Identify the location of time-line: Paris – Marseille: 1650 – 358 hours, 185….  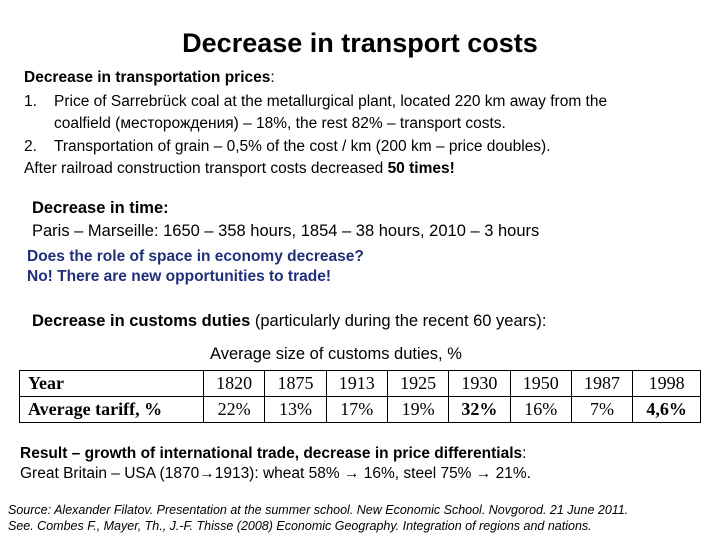
(286, 231).